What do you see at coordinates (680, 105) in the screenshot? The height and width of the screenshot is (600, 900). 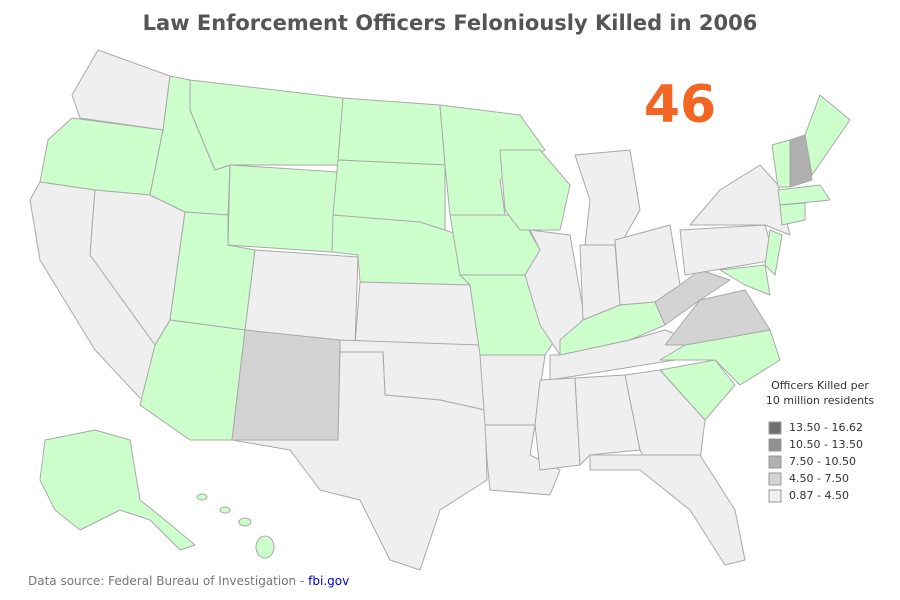 I see `highlight-number: 46` at bounding box center [680, 105].